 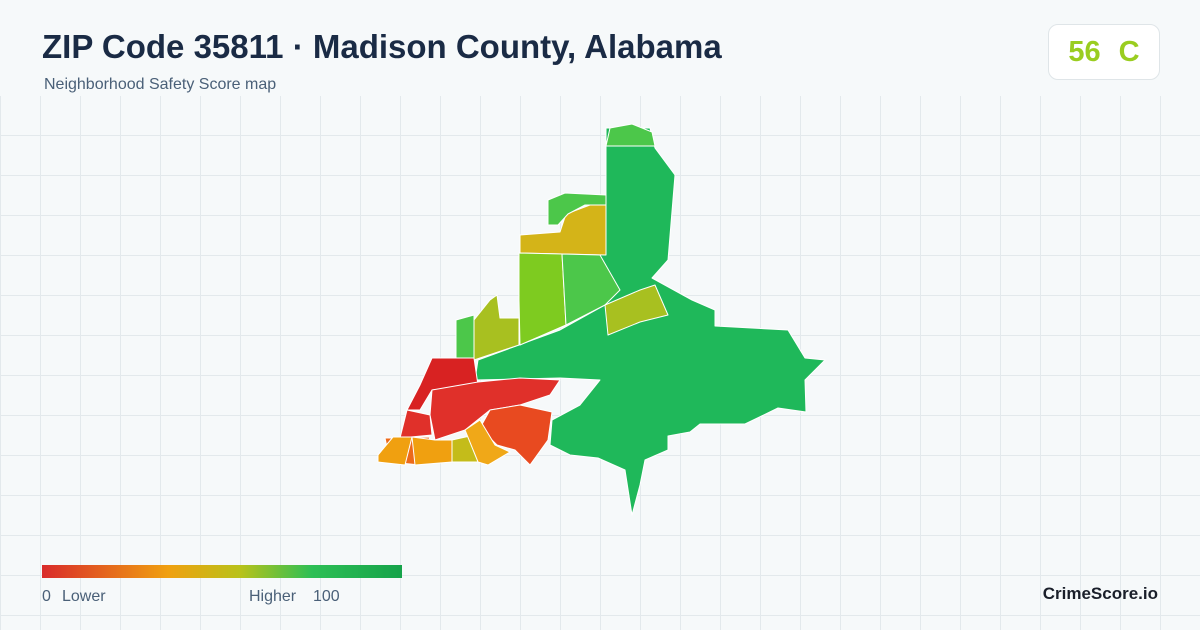 I want to click on grade: C, so click(x=1129, y=51).